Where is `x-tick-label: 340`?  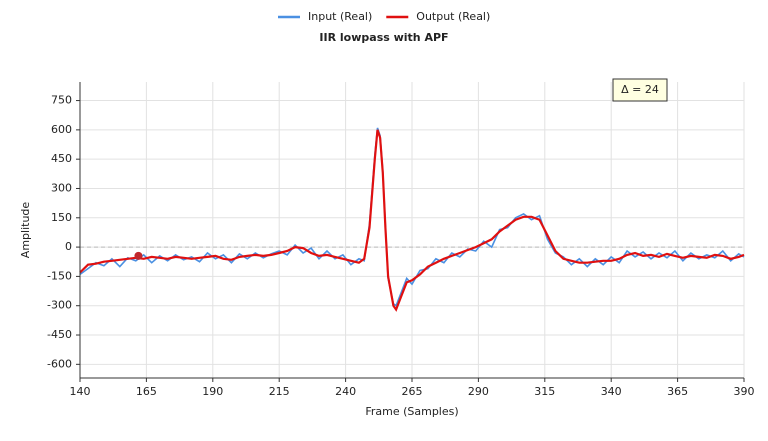 x-tick-label: 340 is located at coordinates (611, 391).